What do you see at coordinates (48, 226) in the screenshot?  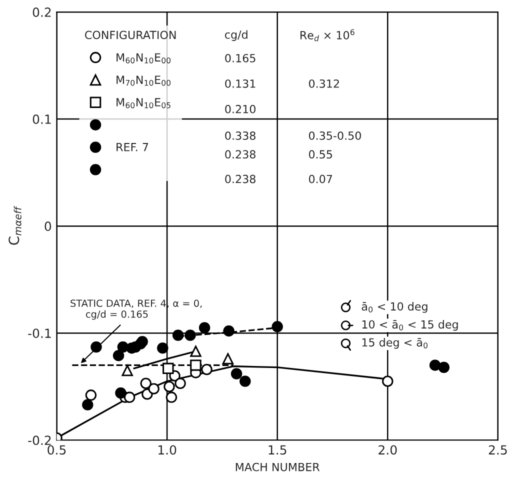 I see `y-tick-label: 0` at bounding box center [48, 226].